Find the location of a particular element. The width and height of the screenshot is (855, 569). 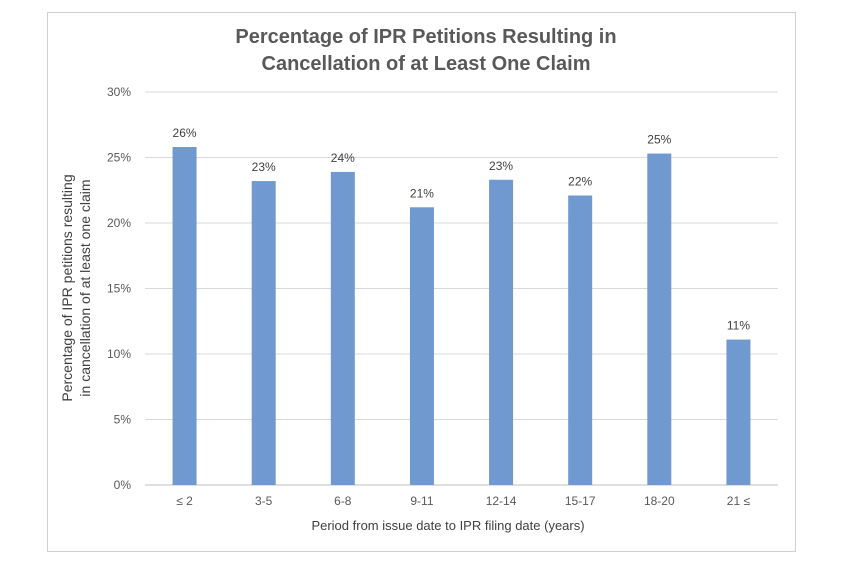

data-label: 21% is located at coordinates (422, 193).